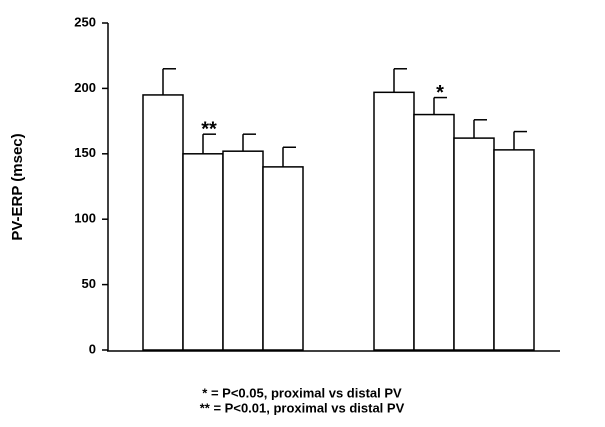 The image size is (605, 427). Describe the element at coordinates (85, 87) in the screenshot. I see `y-tick-label: 200` at that location.